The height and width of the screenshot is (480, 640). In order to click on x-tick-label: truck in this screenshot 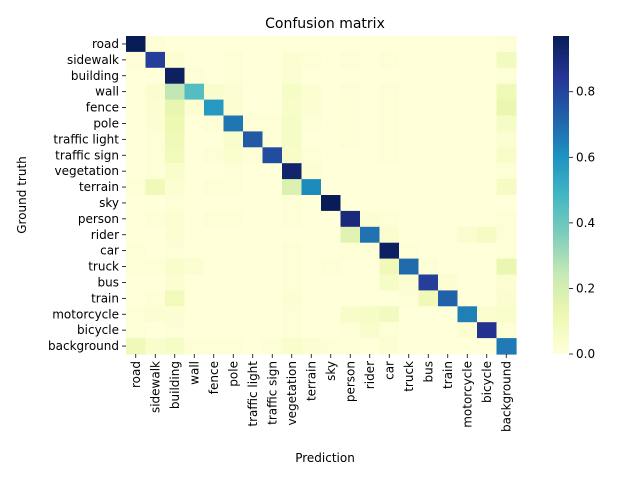, I will do `click(409, 376)`.